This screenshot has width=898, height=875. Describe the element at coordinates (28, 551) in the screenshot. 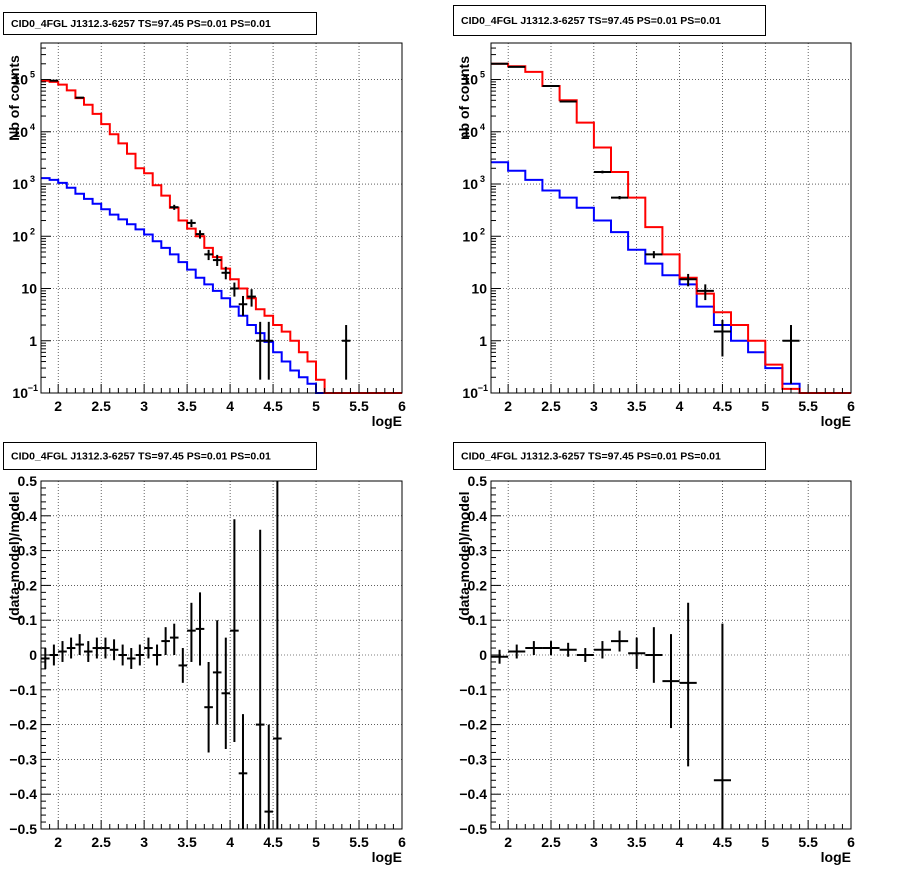

I see `y-tick-label: 0.3` at that location.